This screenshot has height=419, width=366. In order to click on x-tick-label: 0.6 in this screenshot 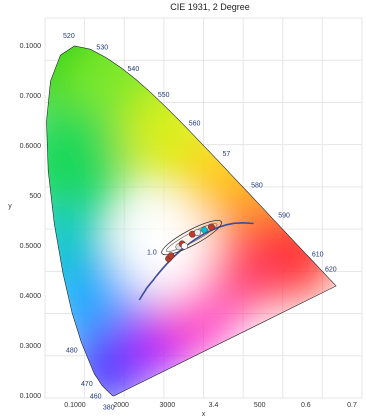, I will do `click(306, 405)`.